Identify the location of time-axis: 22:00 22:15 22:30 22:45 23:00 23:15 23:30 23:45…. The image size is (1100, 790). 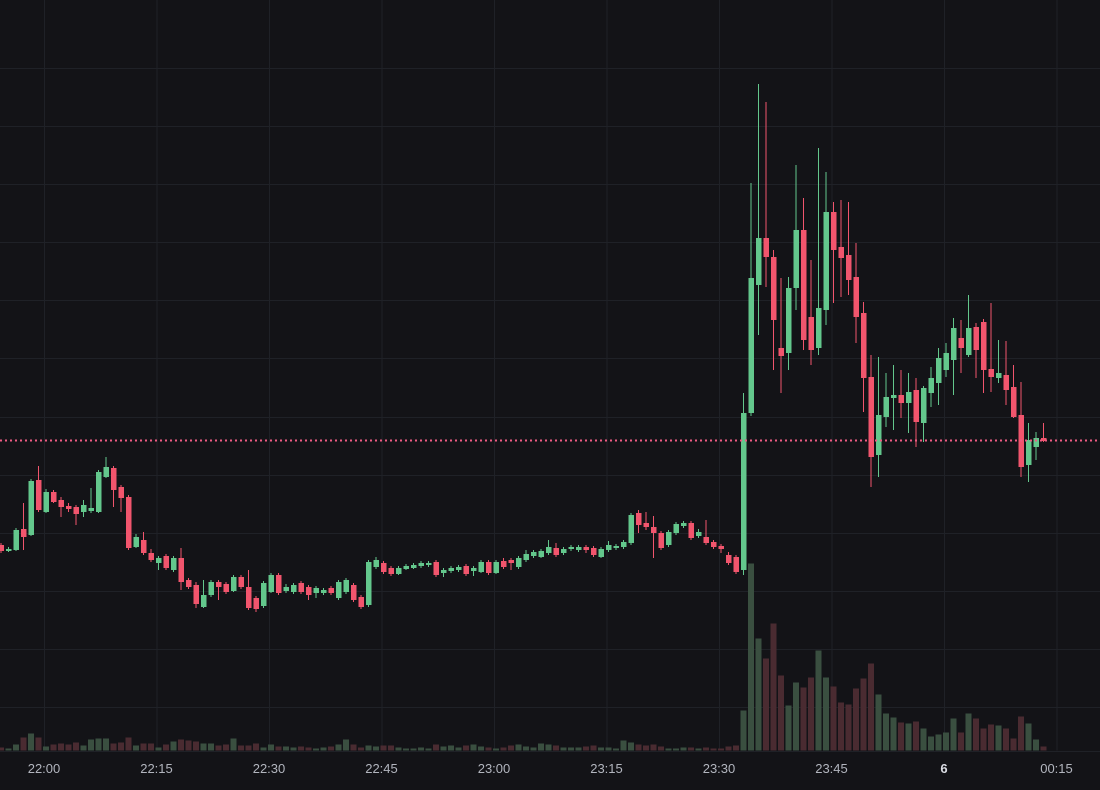
(550, 768).